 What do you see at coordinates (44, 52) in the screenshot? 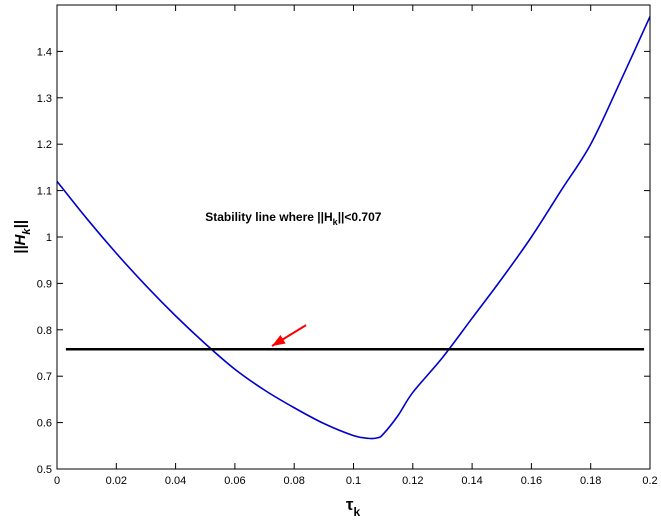
I see `y-tick-label: 1.4` at bounding box center [44, 52].